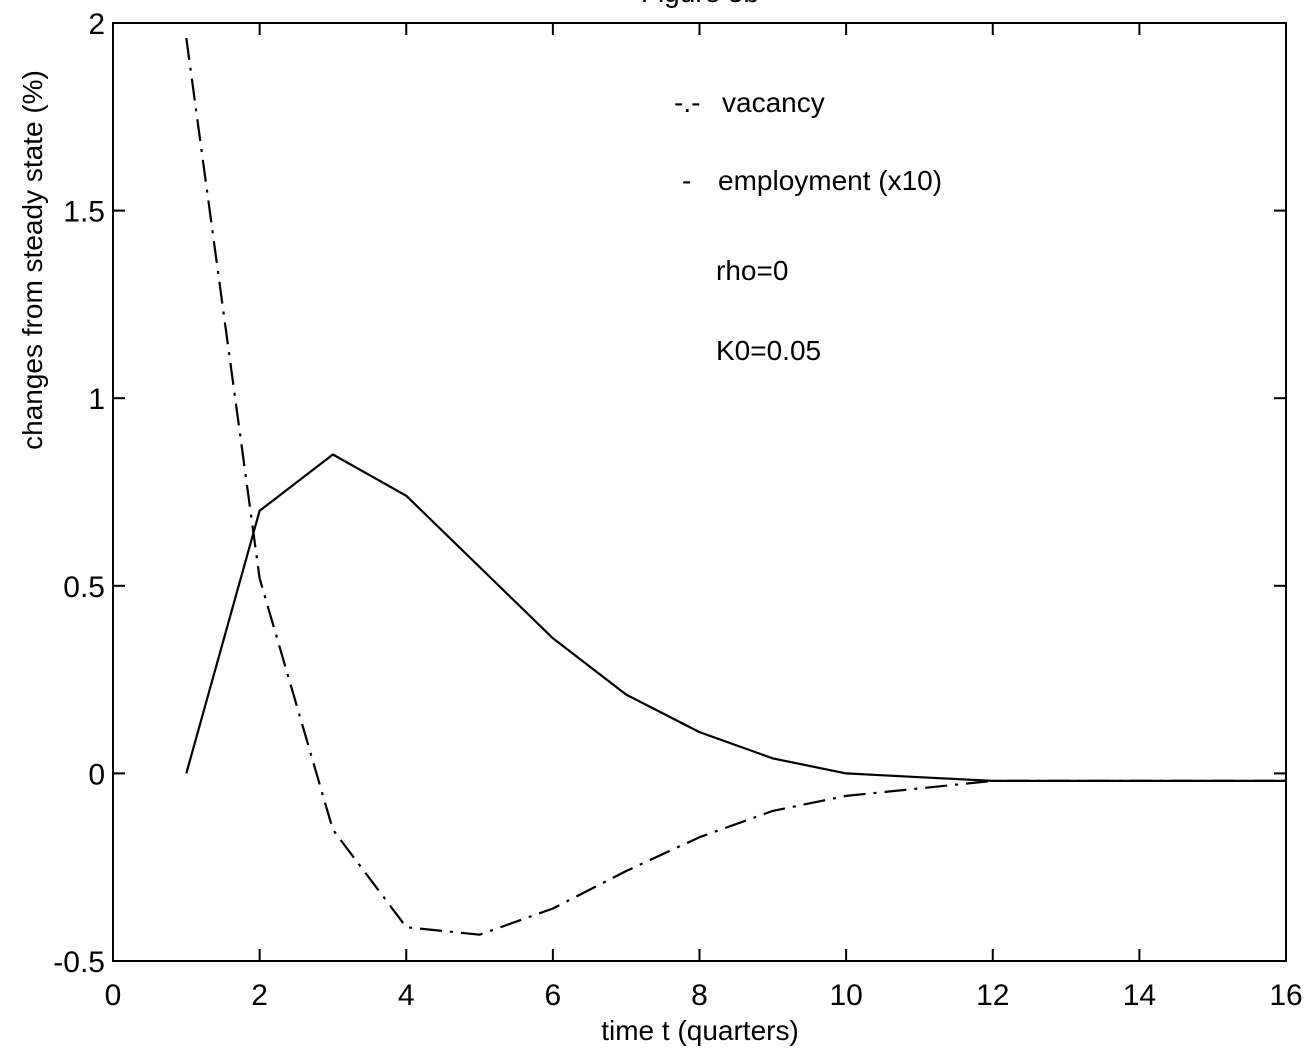  What do you see at coordinates (830, 180) in the screenshot?
I see `legend-label-employment: employment (x10)` at bounding box center [830, 180].